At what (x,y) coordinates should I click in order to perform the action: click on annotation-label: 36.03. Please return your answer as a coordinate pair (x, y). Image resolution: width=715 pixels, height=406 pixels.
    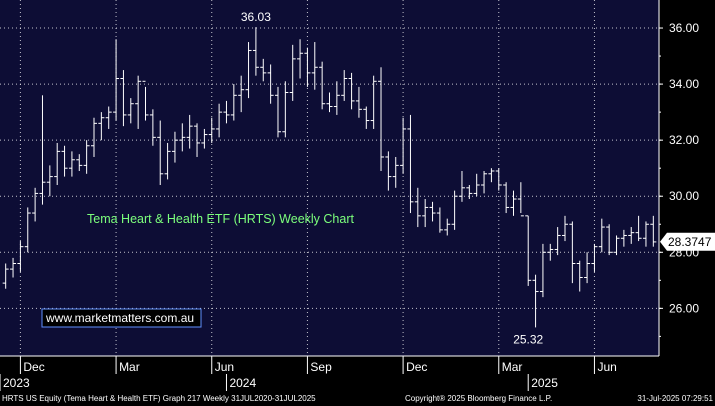
    Looking at the image, I should click on (256, 17).